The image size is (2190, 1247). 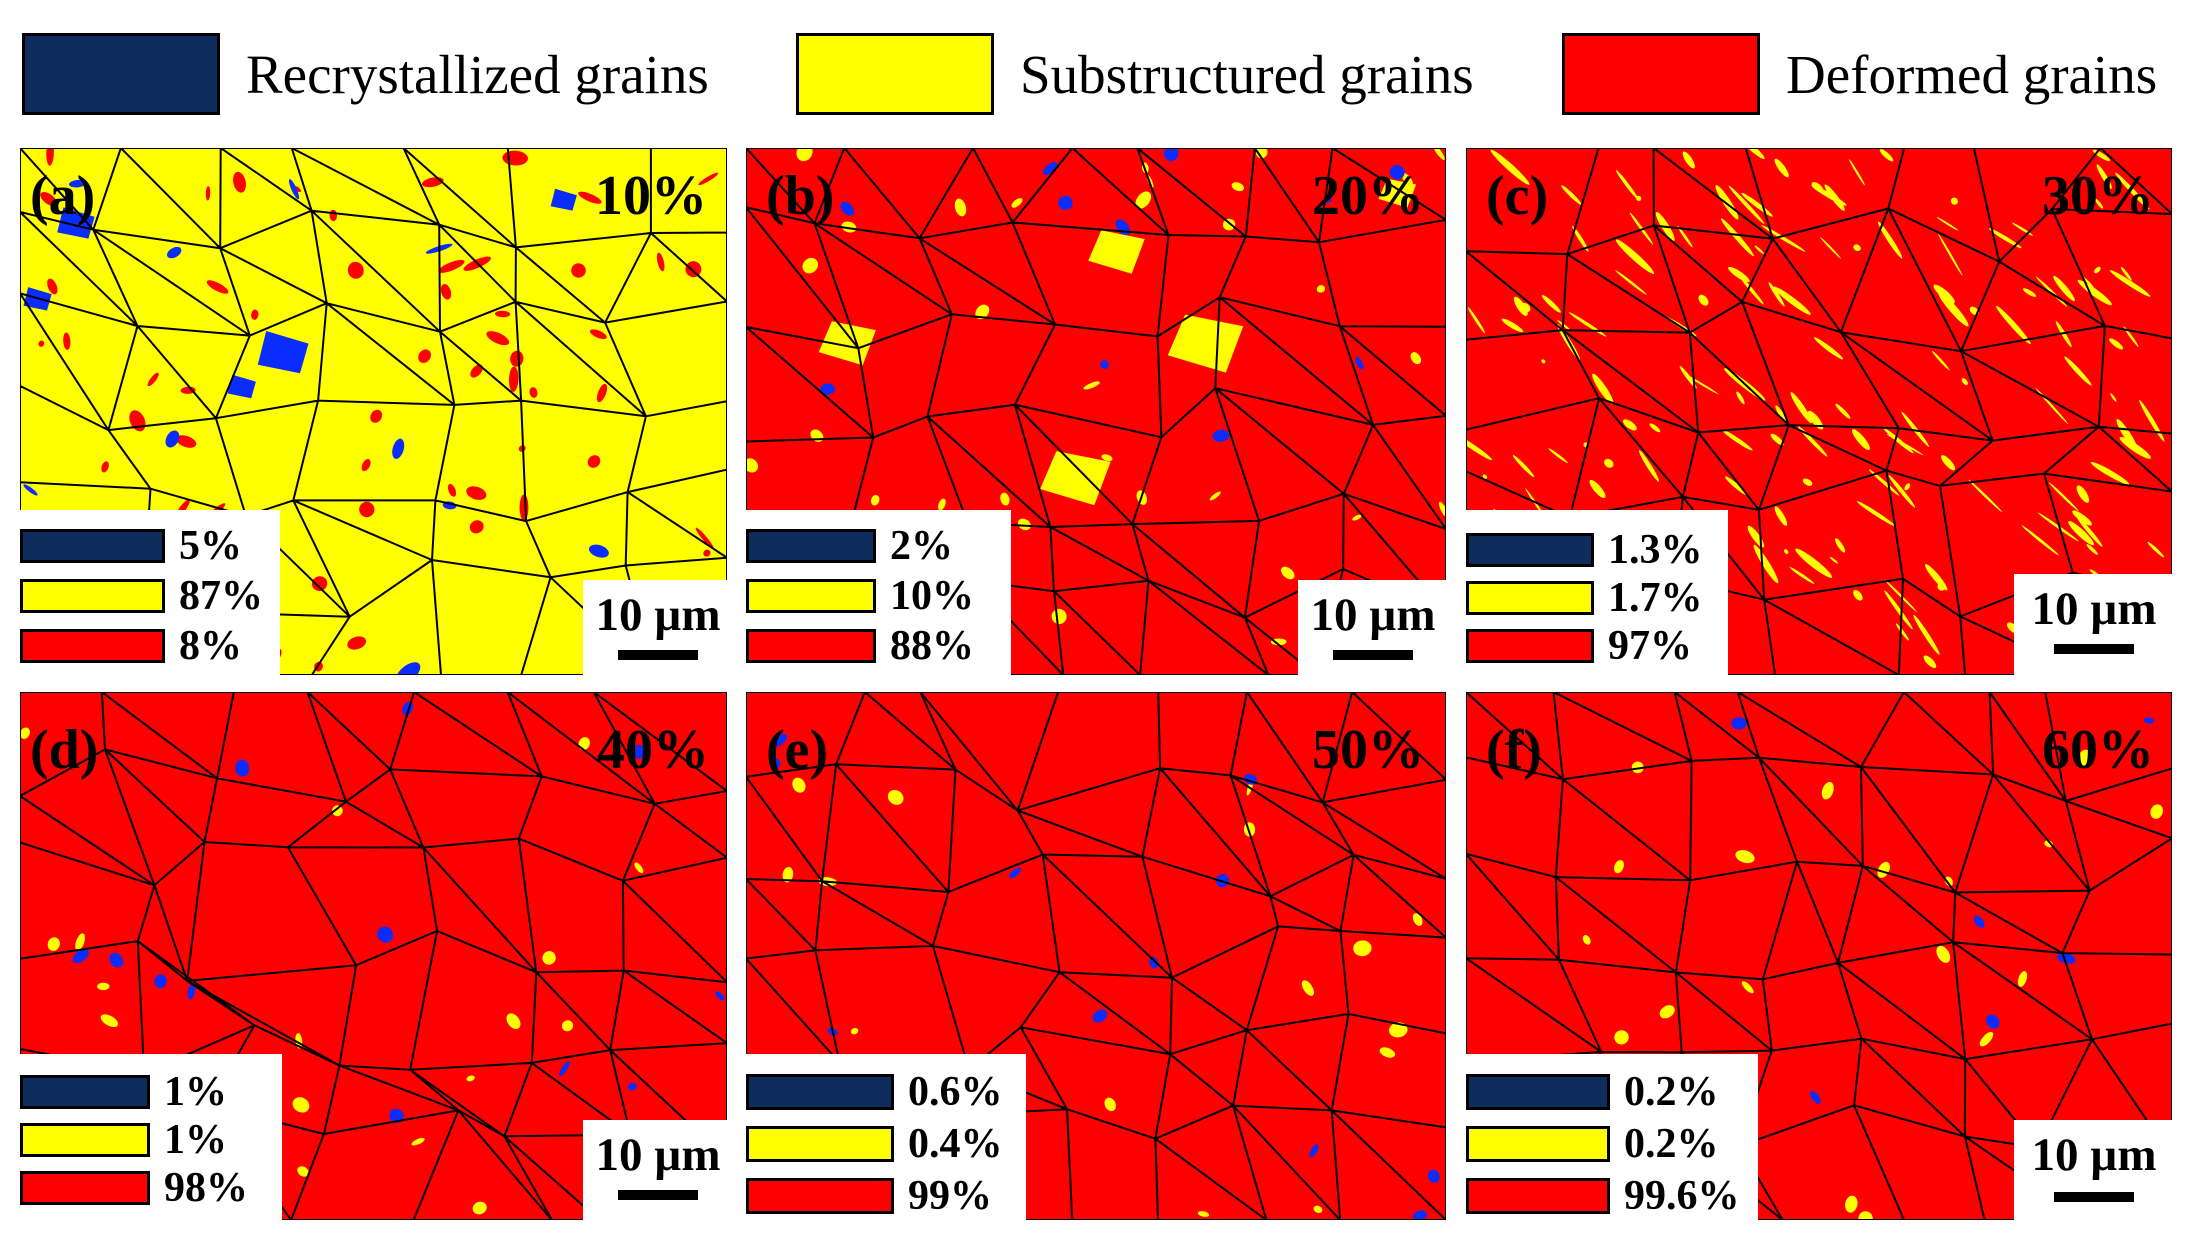 I want to click on scale-box-f: 10 µm, so click(x=2093, y=1170).